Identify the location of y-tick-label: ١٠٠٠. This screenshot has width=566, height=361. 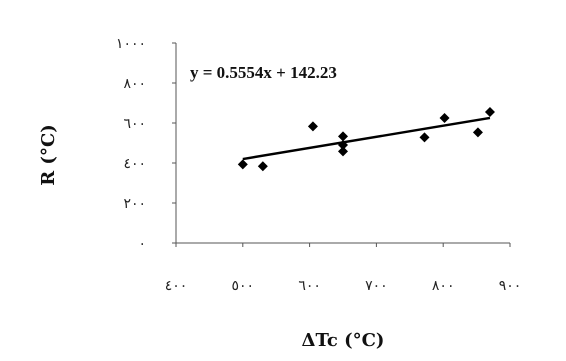
(131, 44).